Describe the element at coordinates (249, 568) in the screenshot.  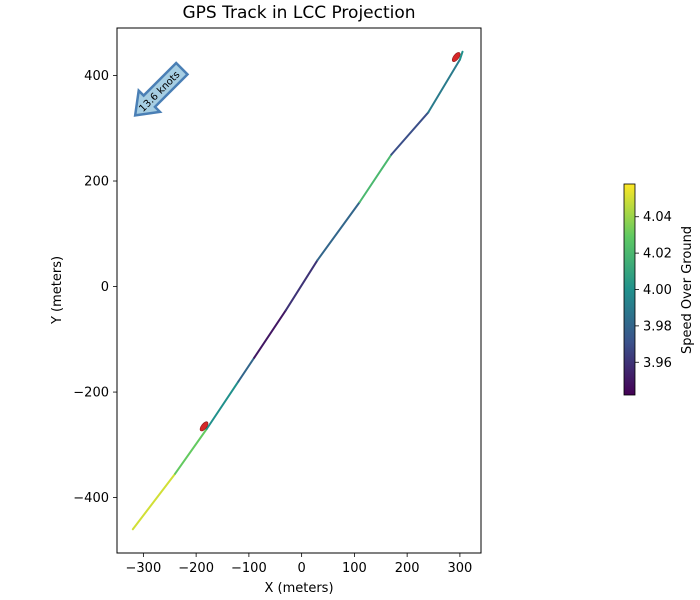
I see `x-tick-label: −100` at that location.